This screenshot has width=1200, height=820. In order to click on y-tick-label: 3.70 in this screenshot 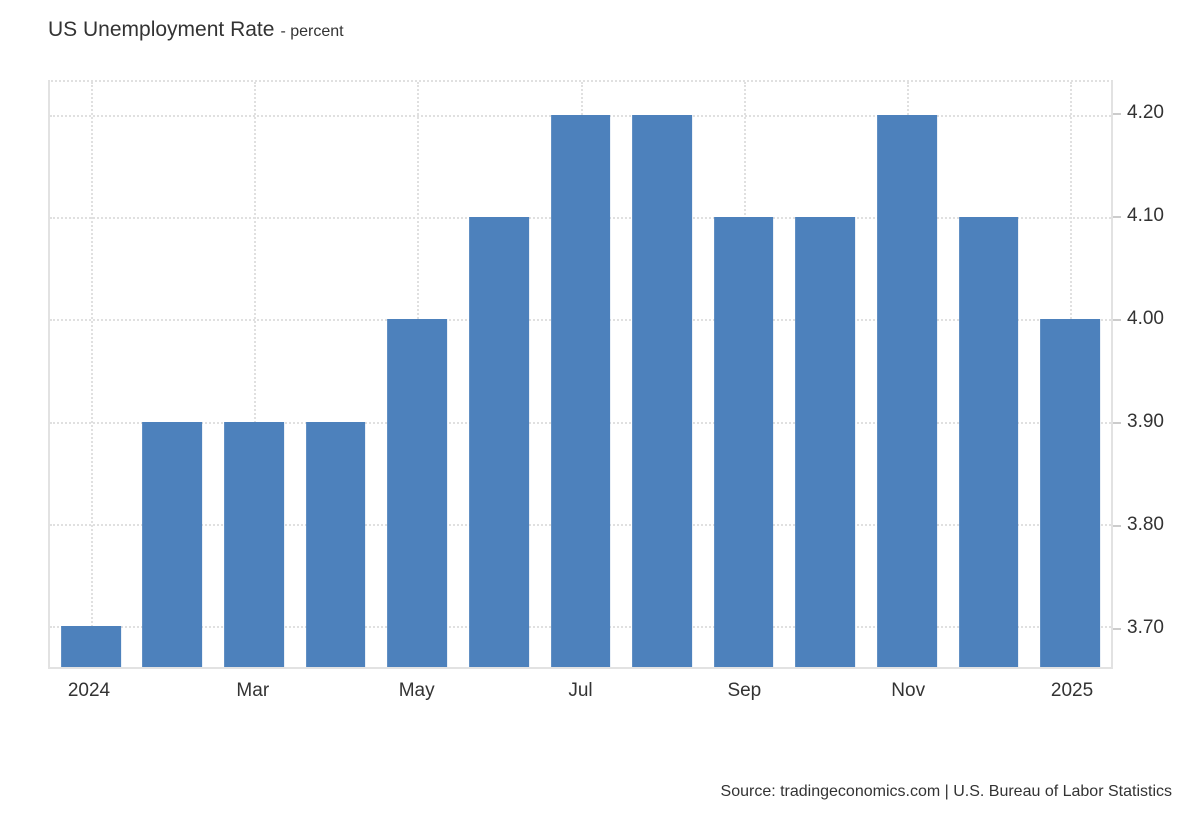, I will do `click(1145, 627)`.